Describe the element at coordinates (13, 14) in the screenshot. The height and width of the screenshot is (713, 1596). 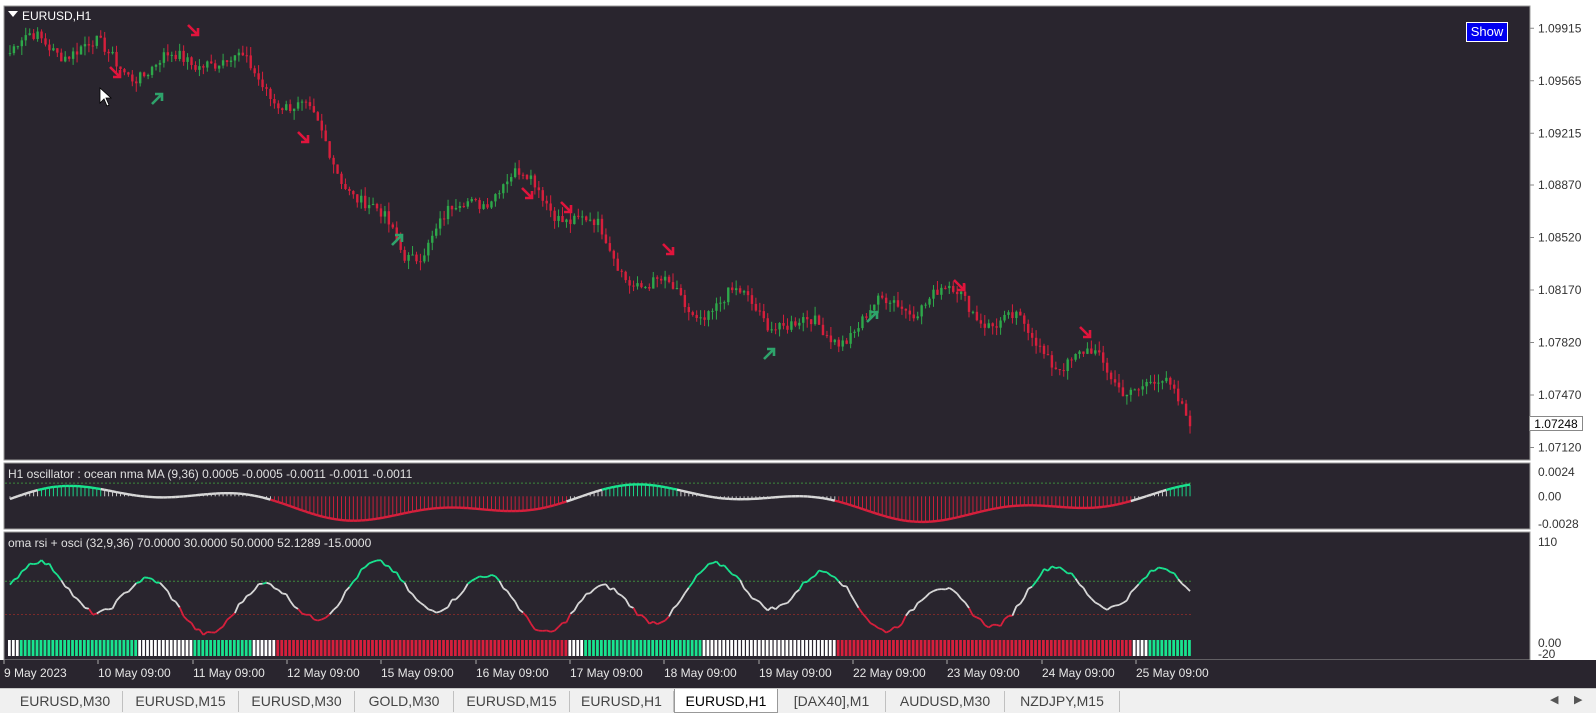
I see `chart-menu-triangle-icon` at that location.